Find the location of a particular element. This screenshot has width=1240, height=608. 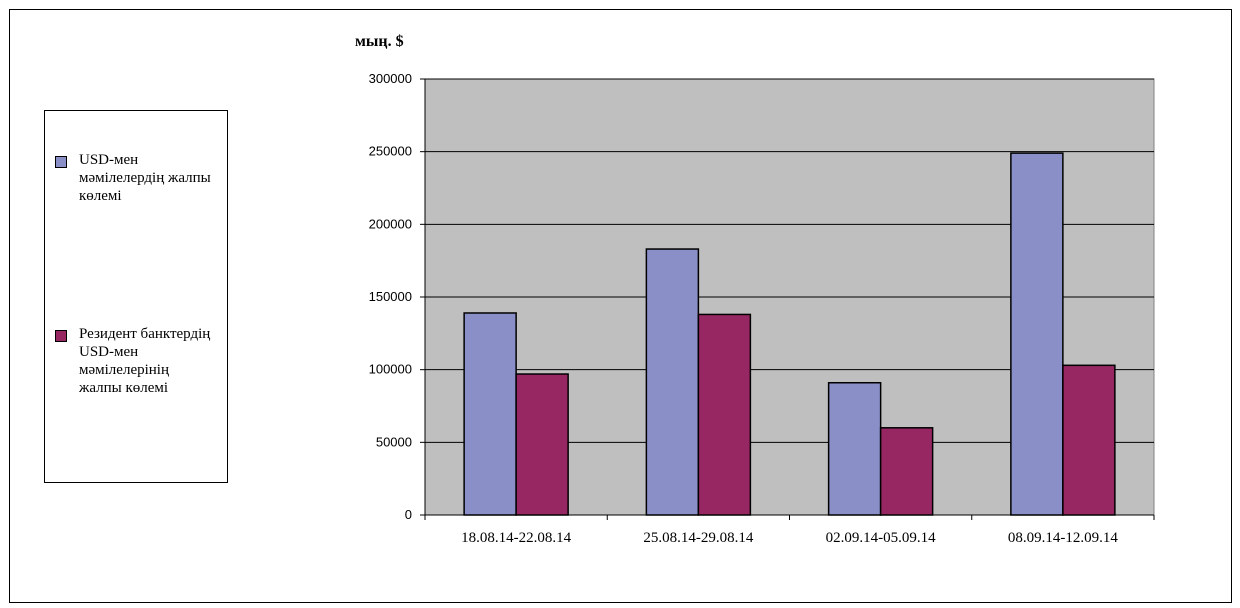

y-tick-label: 50000 is located at coordinates (394, 441).